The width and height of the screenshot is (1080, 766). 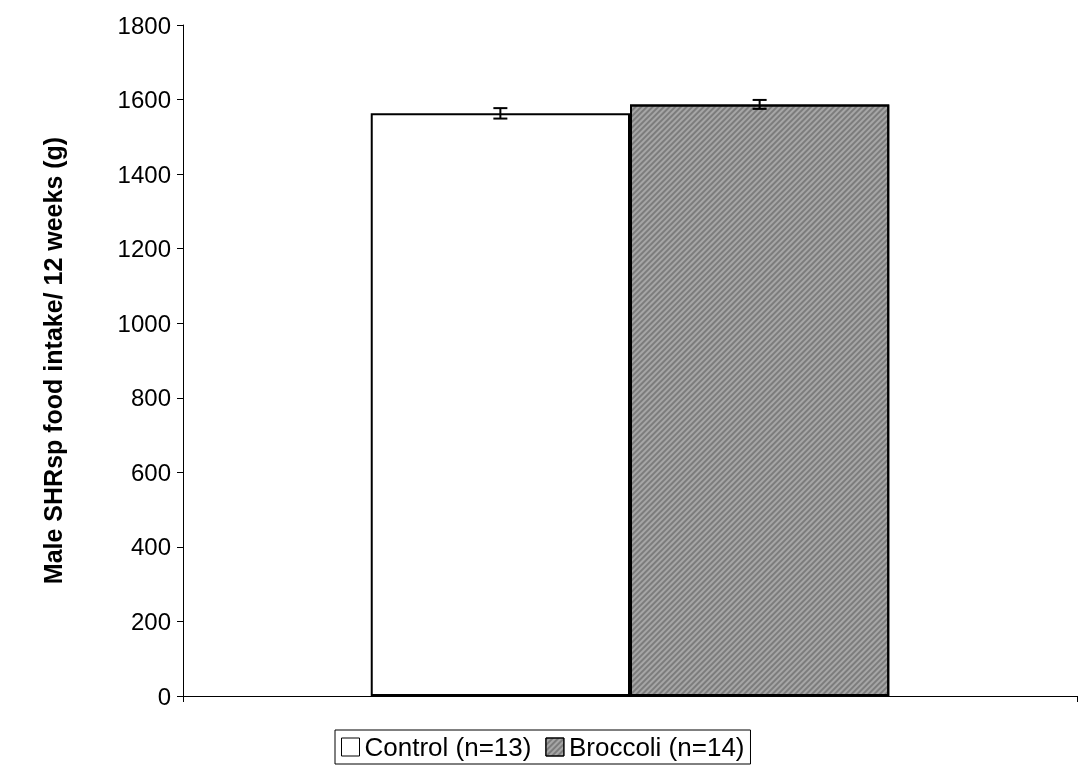 What do you see at coordinates (448, 747) in the screenshot?
I see `legend-label: Control (n=13)` at bounding box center [448, 747].